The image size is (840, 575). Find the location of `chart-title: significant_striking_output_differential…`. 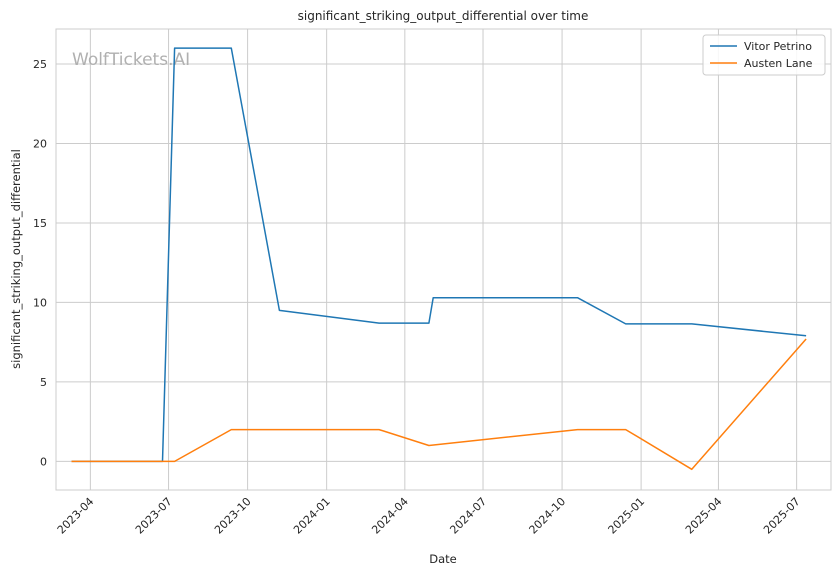

chart-title: significant_striking_output_differential… is located at coordinates (443, 16).